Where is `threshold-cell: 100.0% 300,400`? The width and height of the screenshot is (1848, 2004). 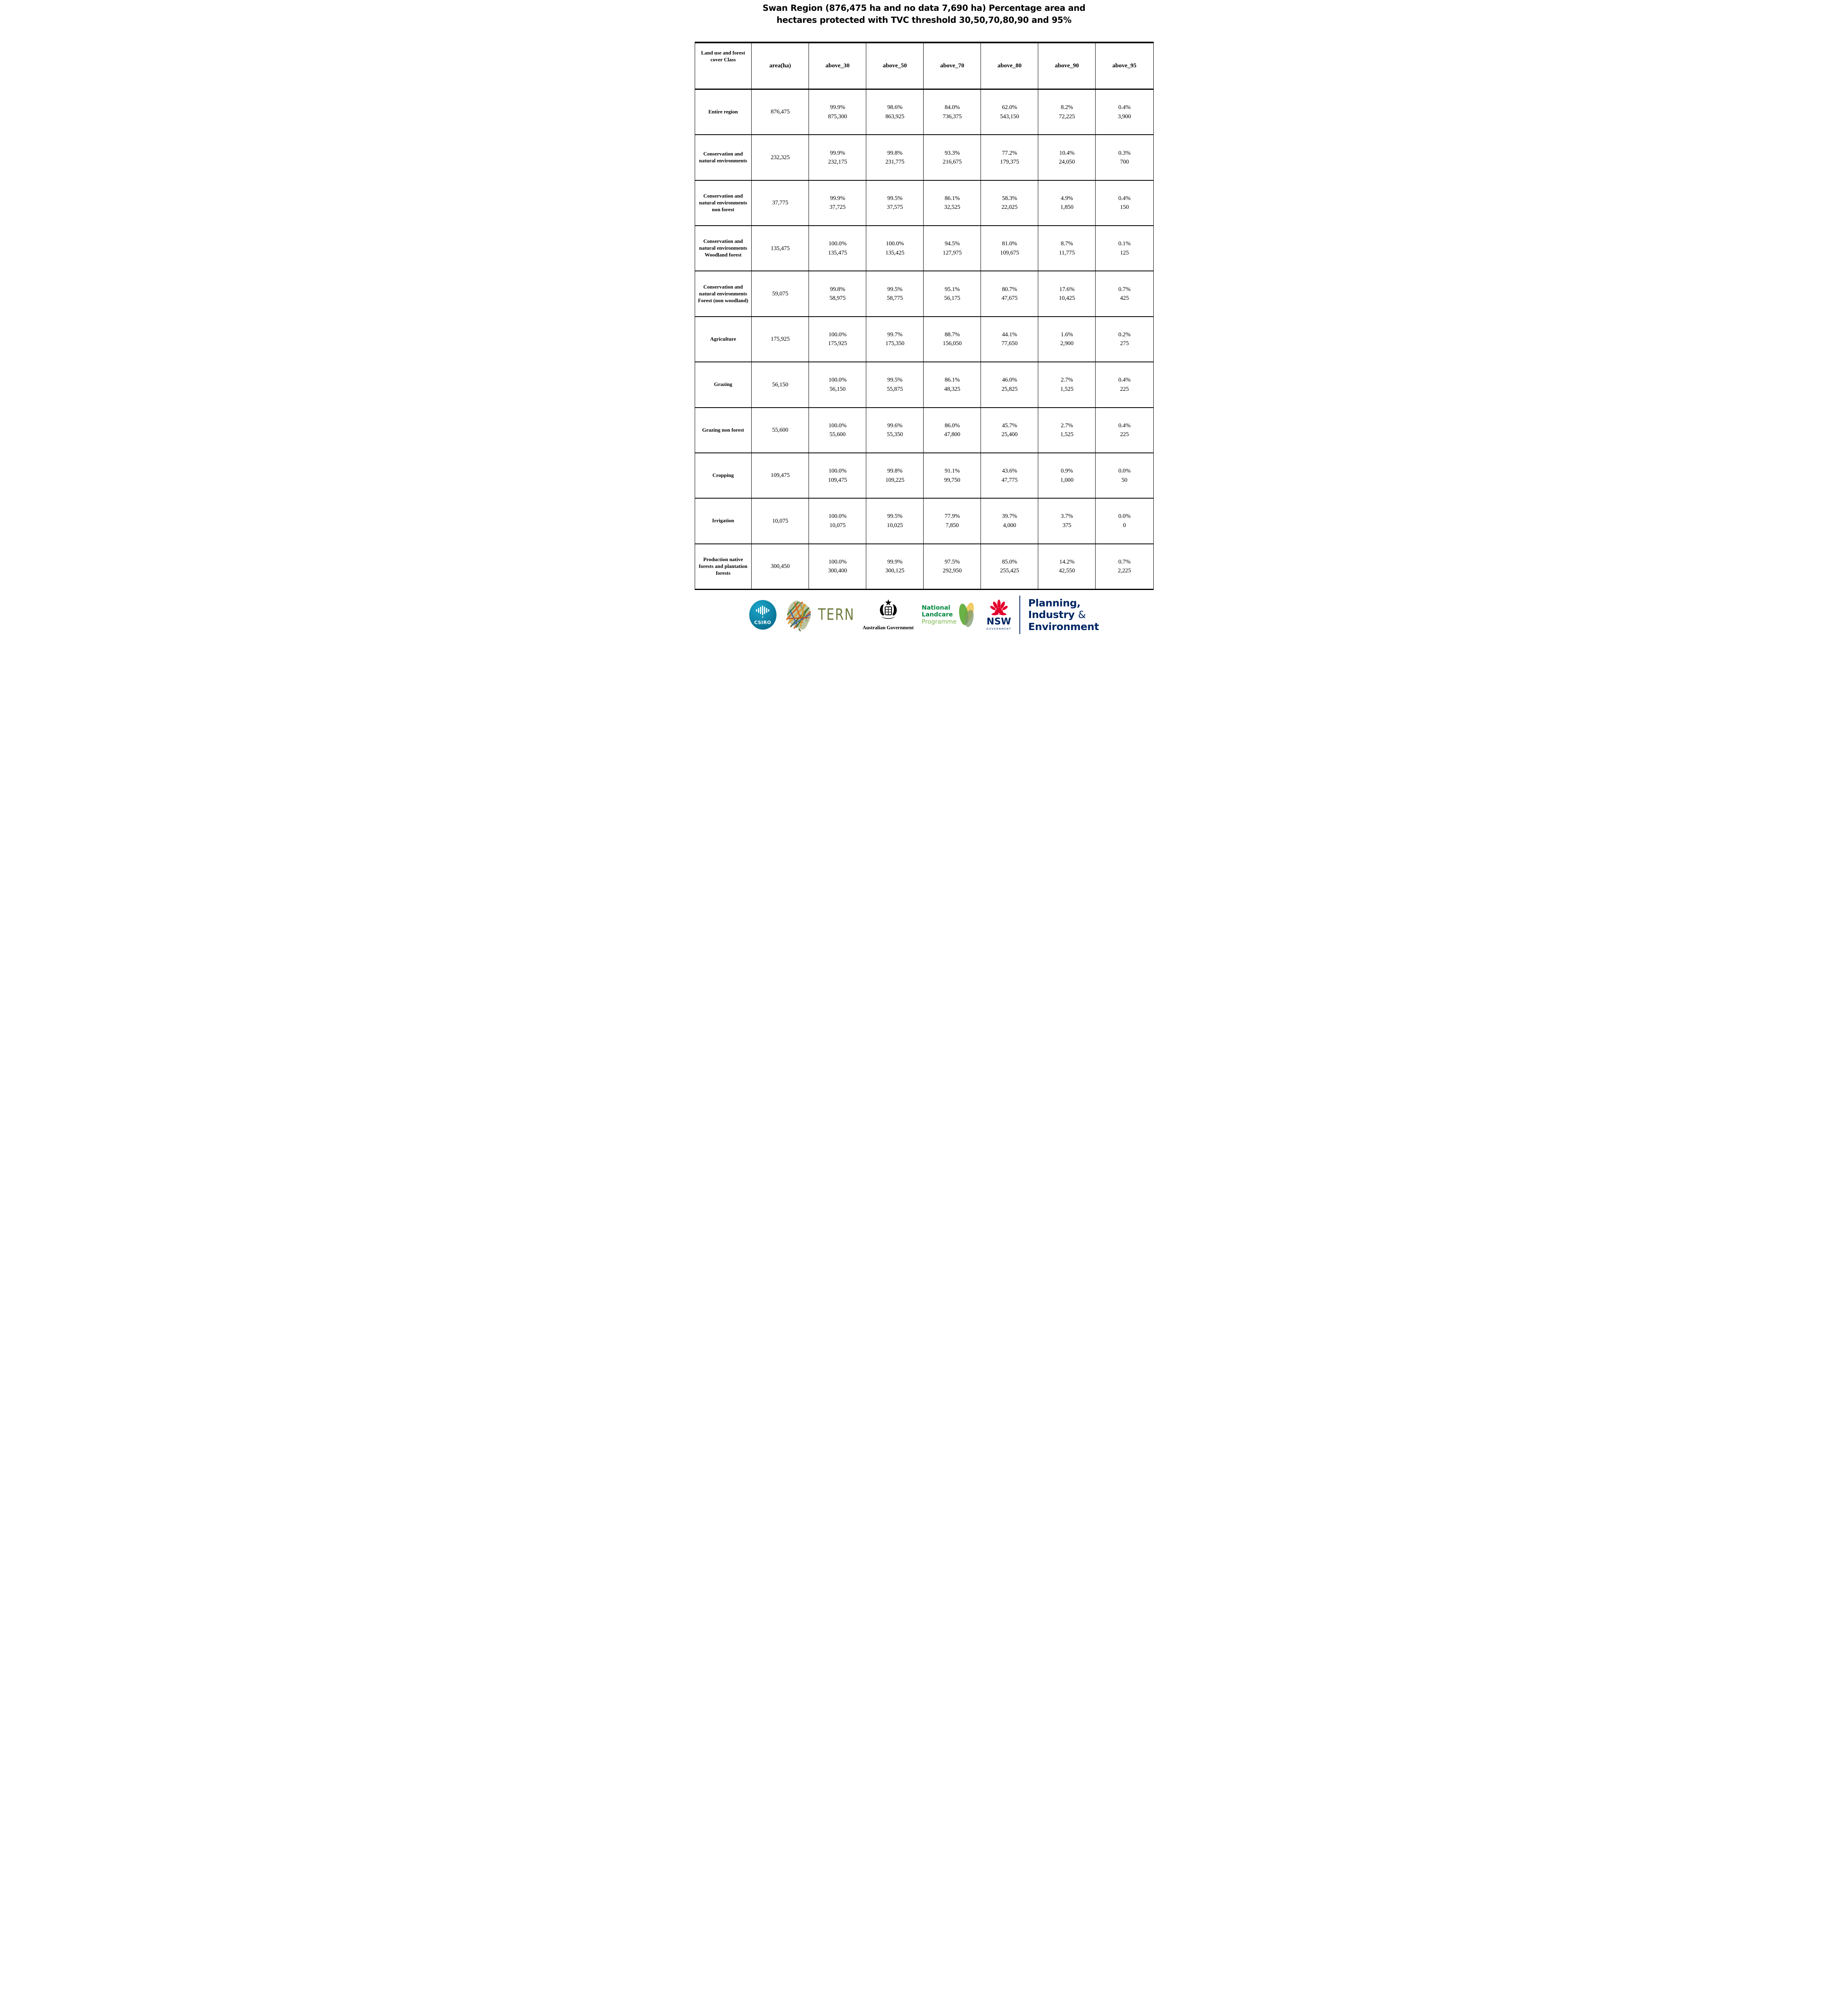
threshold-cell: 100.0% 300,400 is located at coordinates (838, 567).